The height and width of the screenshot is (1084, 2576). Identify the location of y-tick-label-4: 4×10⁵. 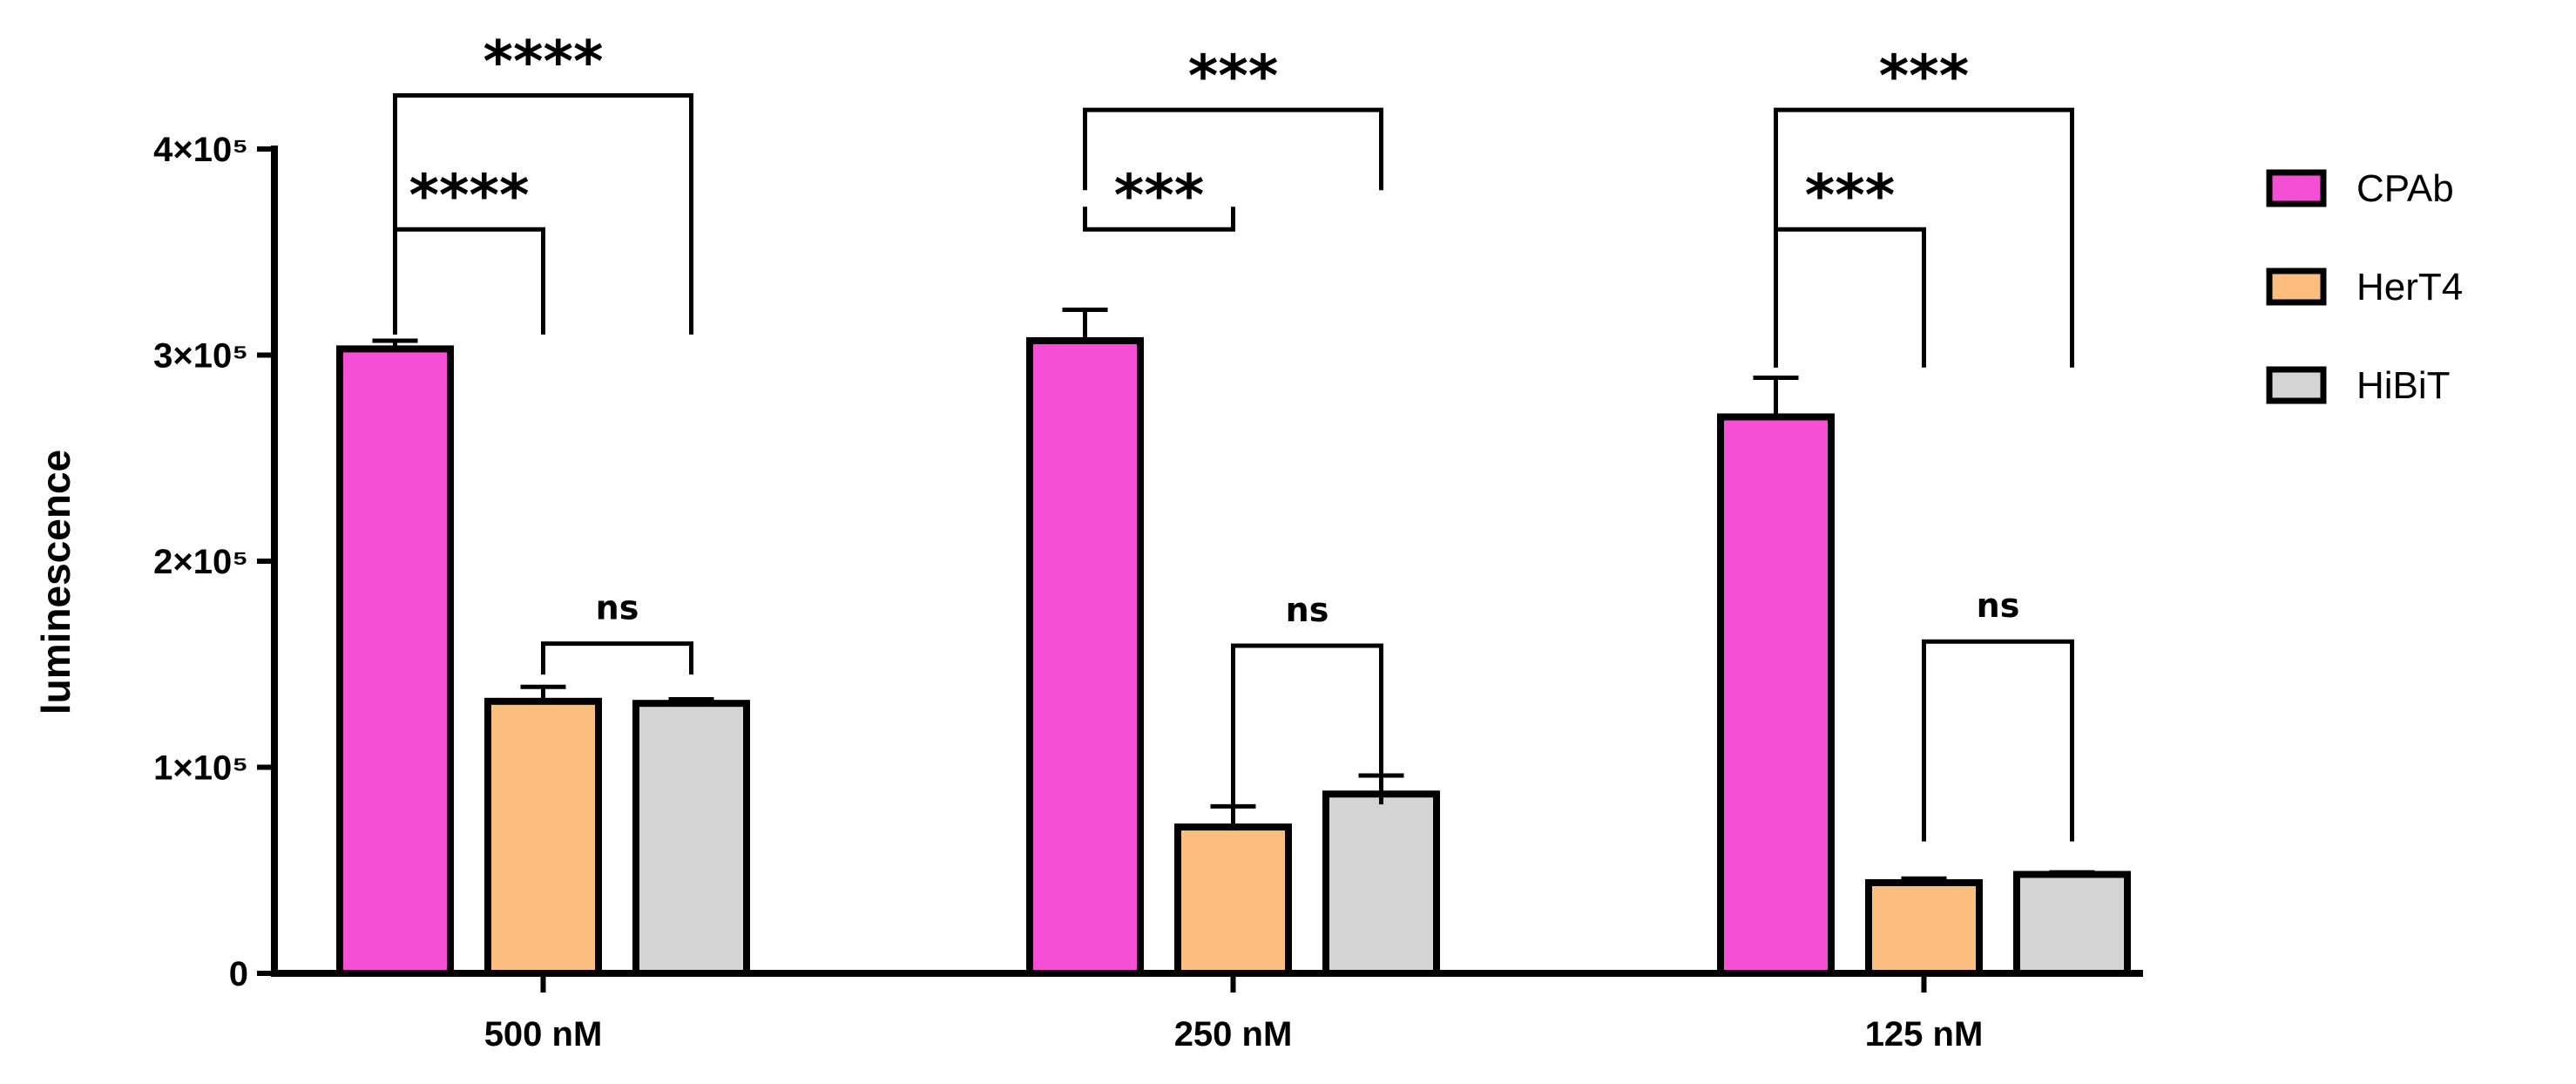
(200, 150).